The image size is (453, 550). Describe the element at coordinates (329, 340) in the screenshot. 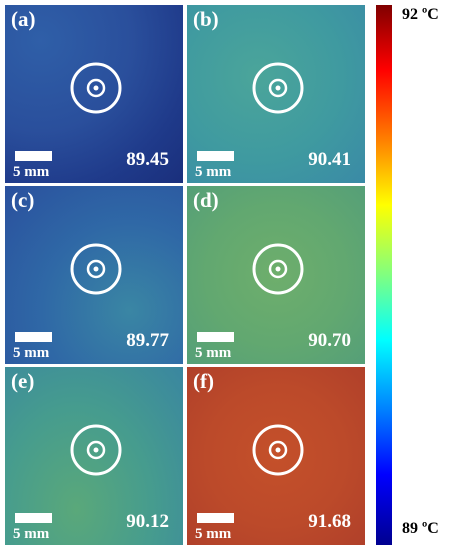

I see `panel-value: 90.70` at that location.